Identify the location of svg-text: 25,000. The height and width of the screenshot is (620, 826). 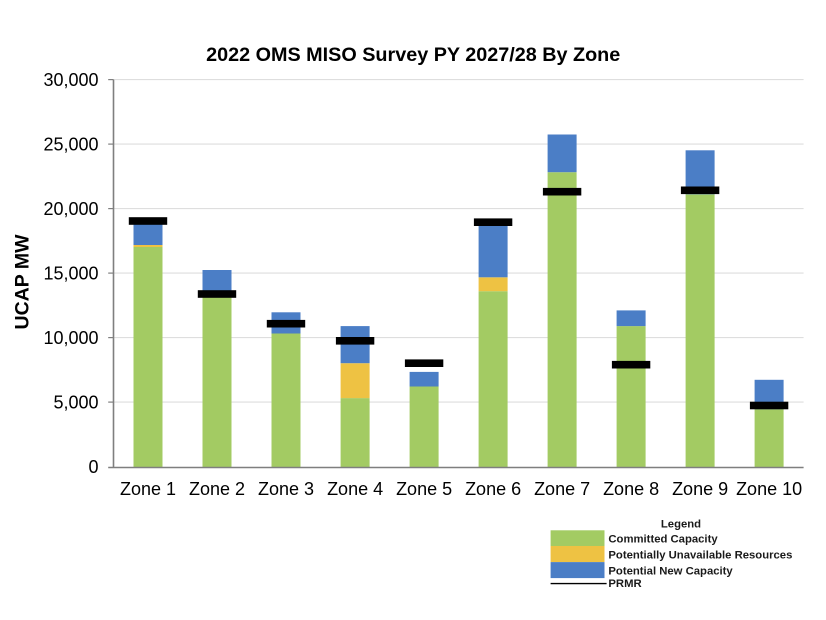
(70, 145).